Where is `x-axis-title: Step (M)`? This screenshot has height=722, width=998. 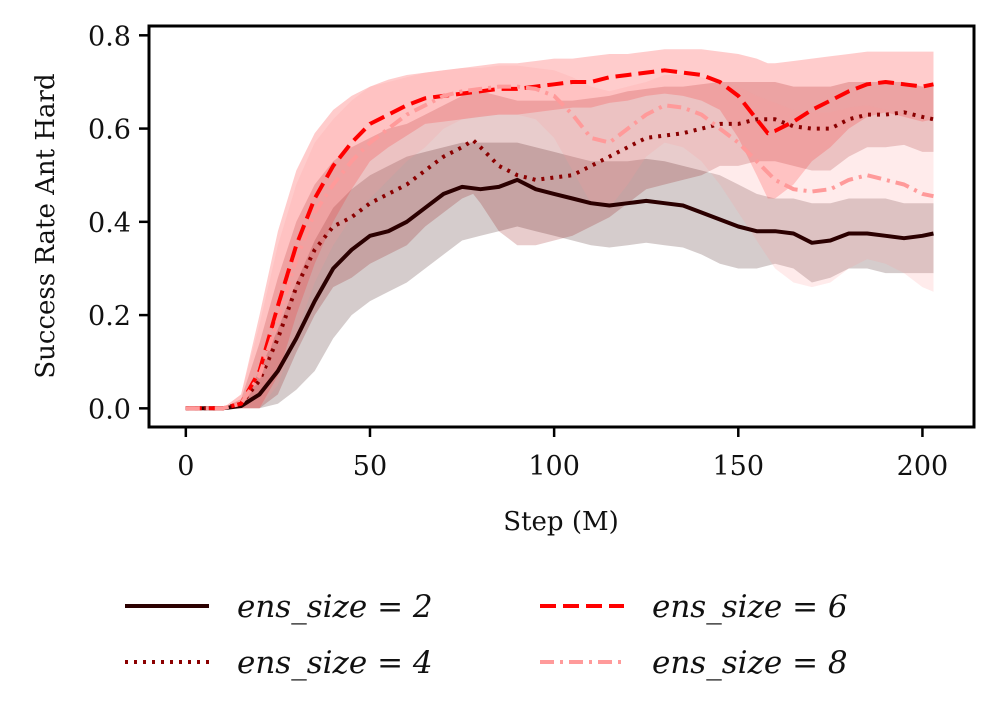
x-axis-title: Step (M) is located at coordinates (560, 522).